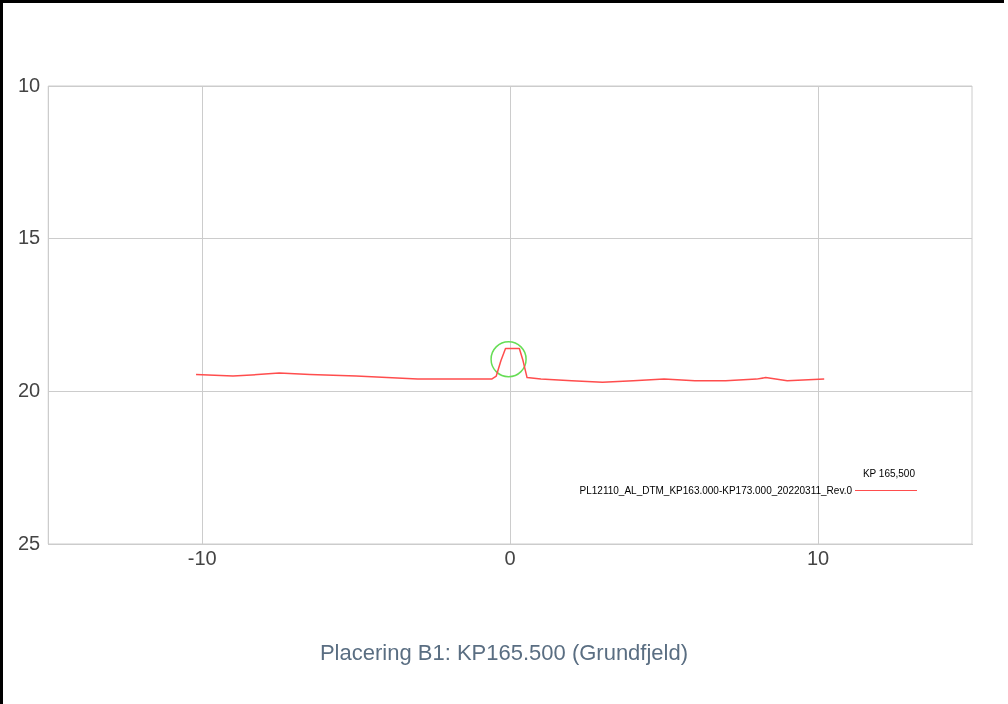 The width and height of the screenshot is (1008, 704). I want to click on x-tick-label: 0, so click(510, 557).